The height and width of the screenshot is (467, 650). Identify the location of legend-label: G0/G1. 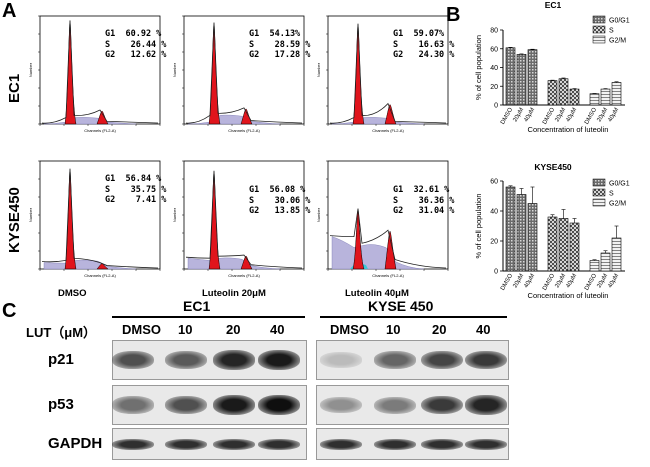
(619, 21).